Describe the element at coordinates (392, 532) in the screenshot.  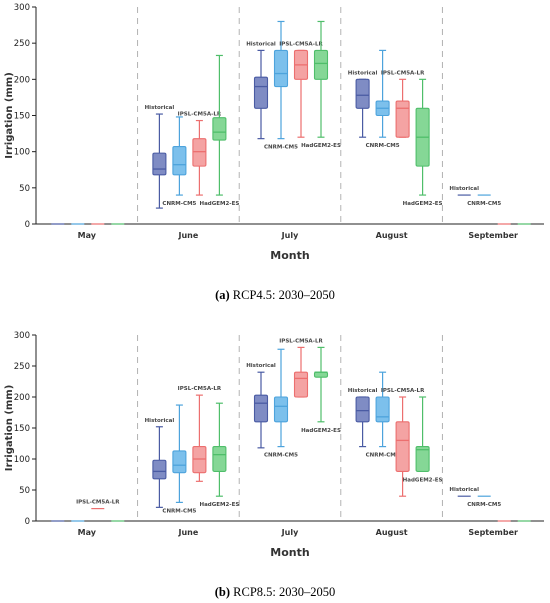
I see `x-tick-label: August` at that location.